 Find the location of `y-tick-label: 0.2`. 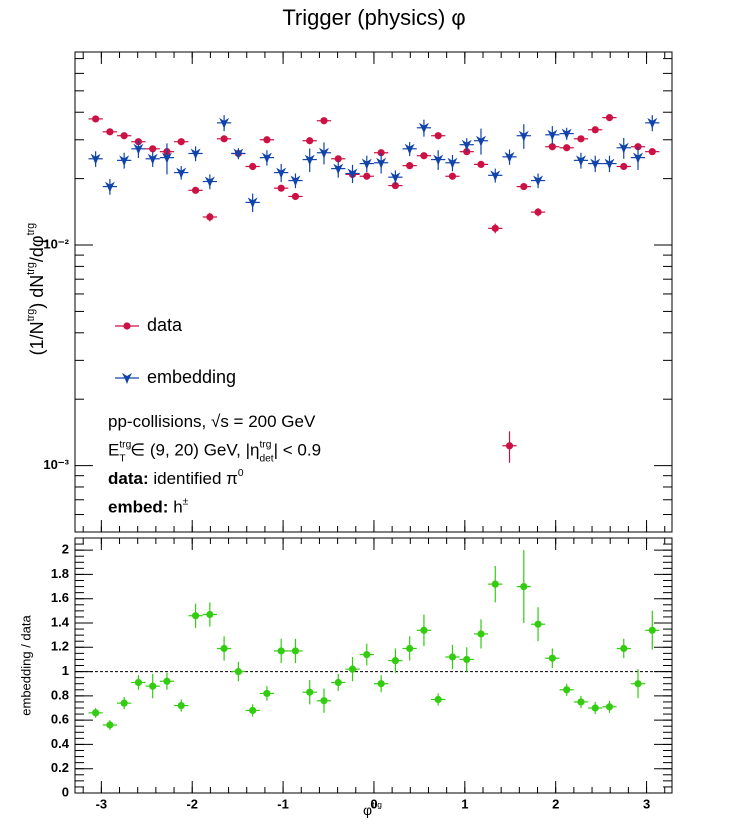

y-tick-label: 0.2 is located at coordinates (60, 767).